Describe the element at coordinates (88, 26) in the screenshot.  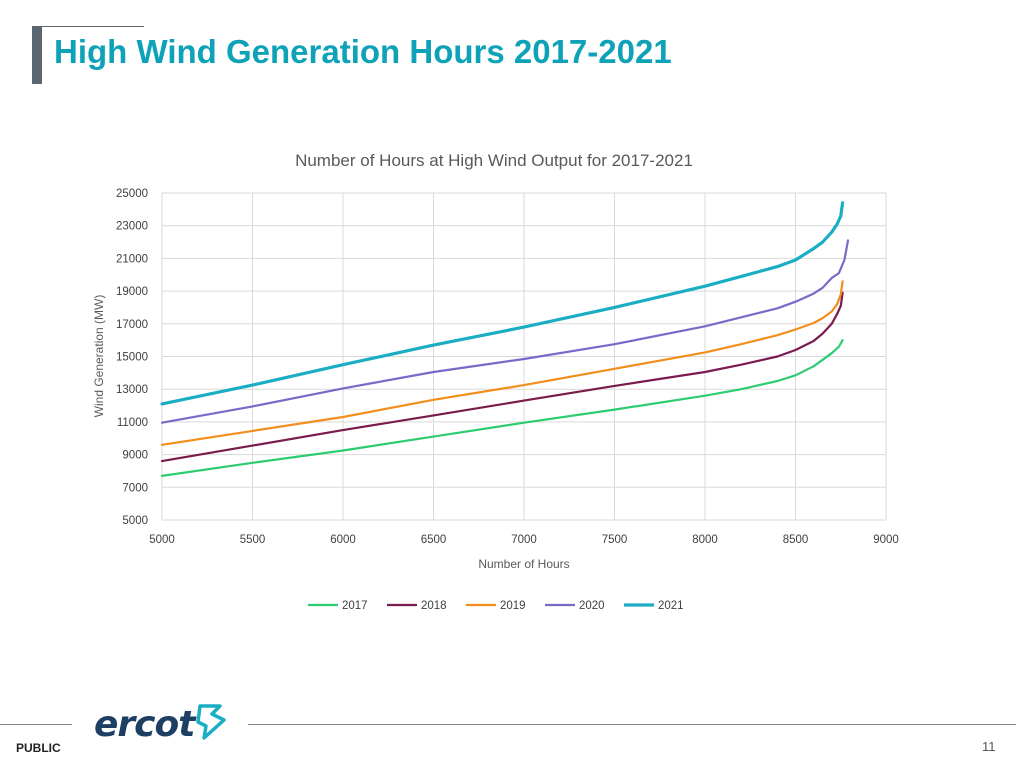
I see `title-accent-rule` at that location.